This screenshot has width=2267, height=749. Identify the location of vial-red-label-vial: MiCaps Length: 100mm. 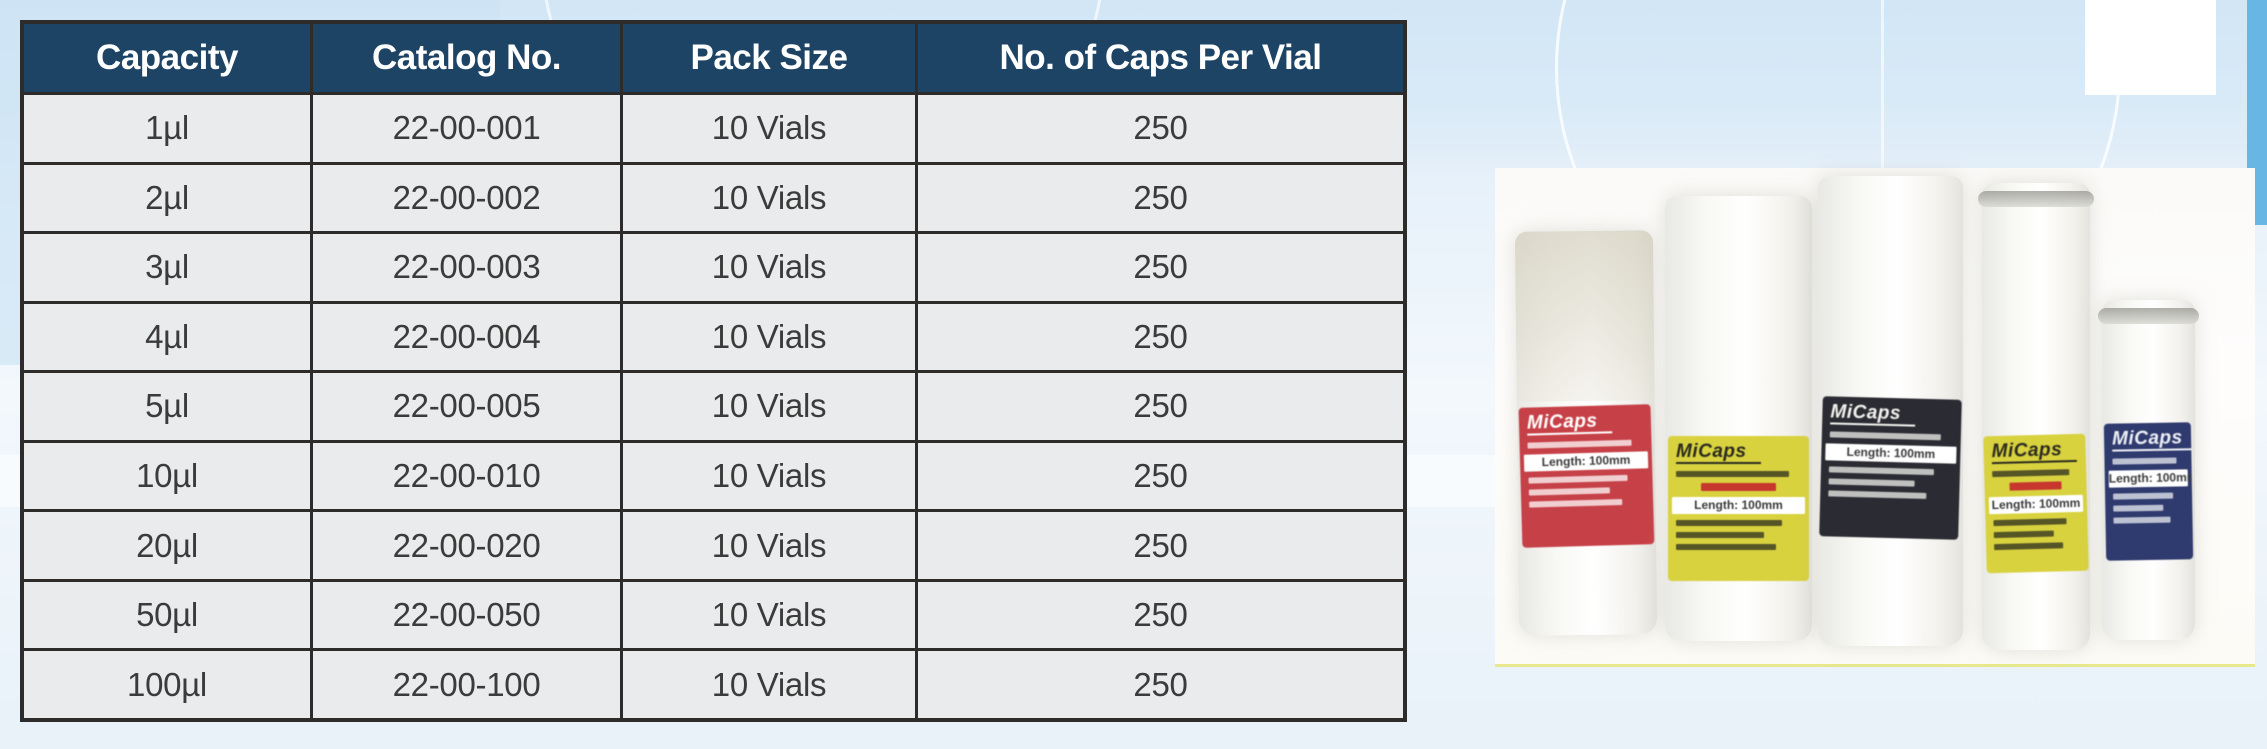
(1586, 433).